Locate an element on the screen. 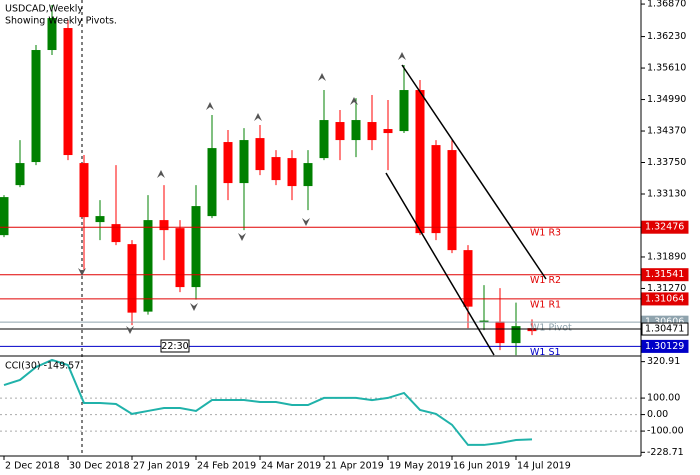  cci-title: CCI(30) -149.57 is located at coordinates (42, 366).